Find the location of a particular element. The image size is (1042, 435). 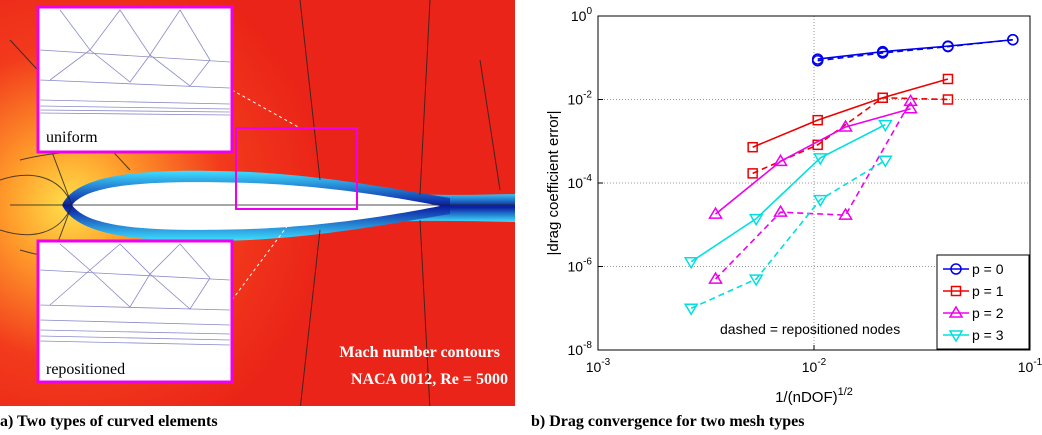

x-label-sup: 1/2 is located at coordinates (845, 392).